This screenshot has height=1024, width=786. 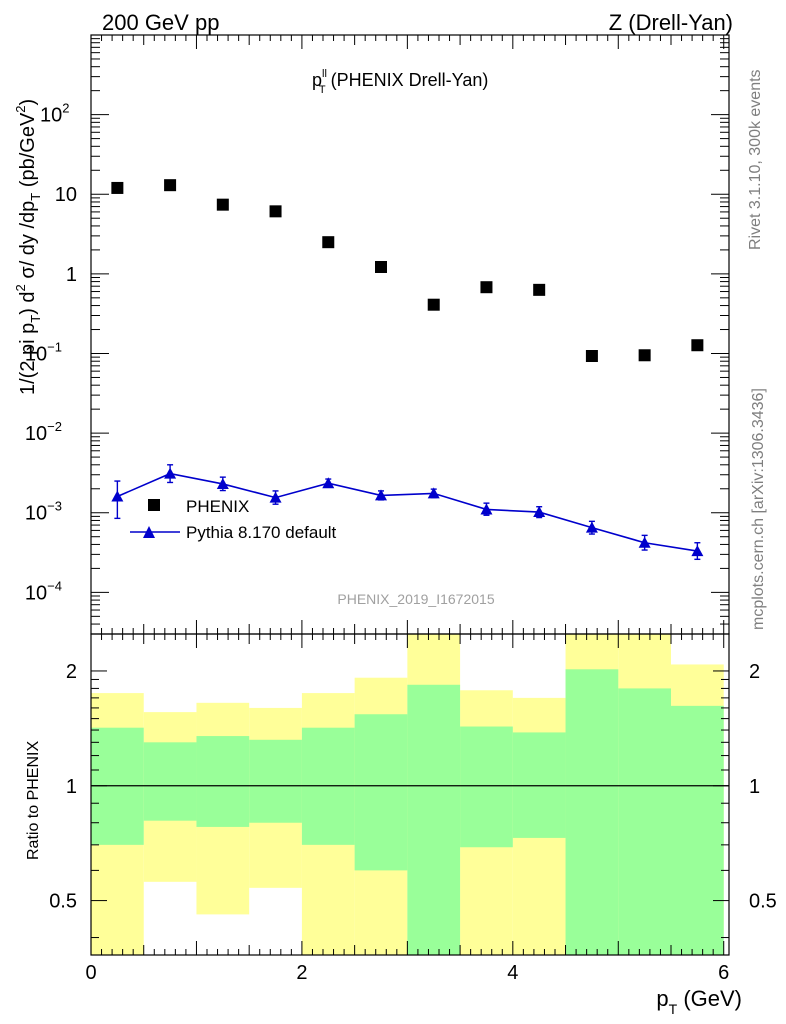 I want to click on legend-label-phenix: PHENIX, so click(x=217, y=506).